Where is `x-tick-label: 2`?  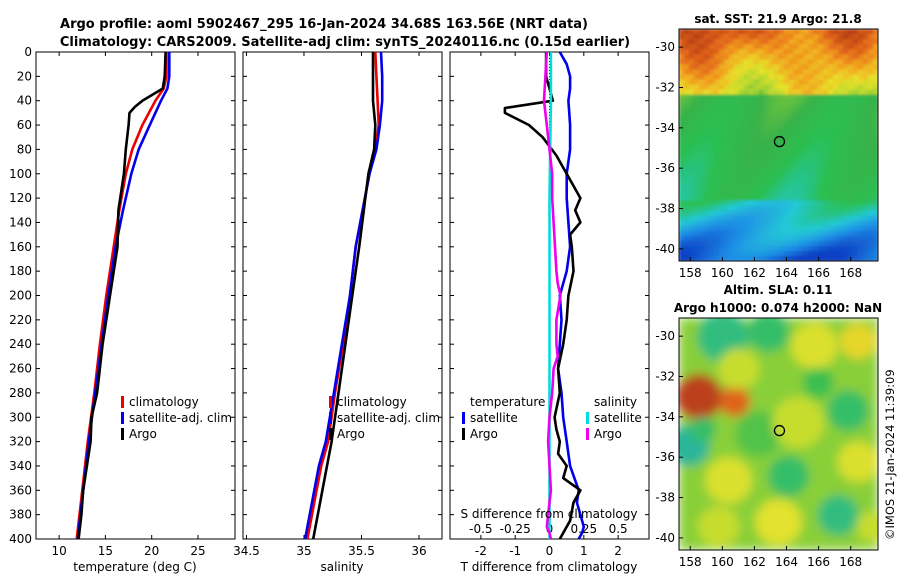
x-tick-label: 2 is located at coordinates (618, 551).